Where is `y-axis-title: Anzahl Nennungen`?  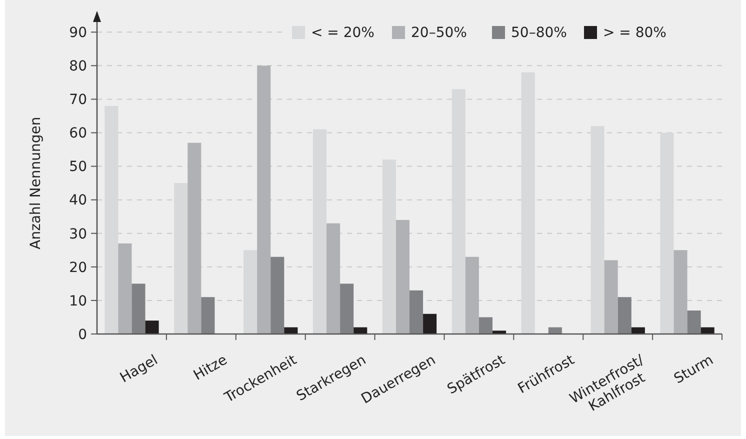 y-axis-title: Anzahl Nennungen is located at coordinates (36, 183).